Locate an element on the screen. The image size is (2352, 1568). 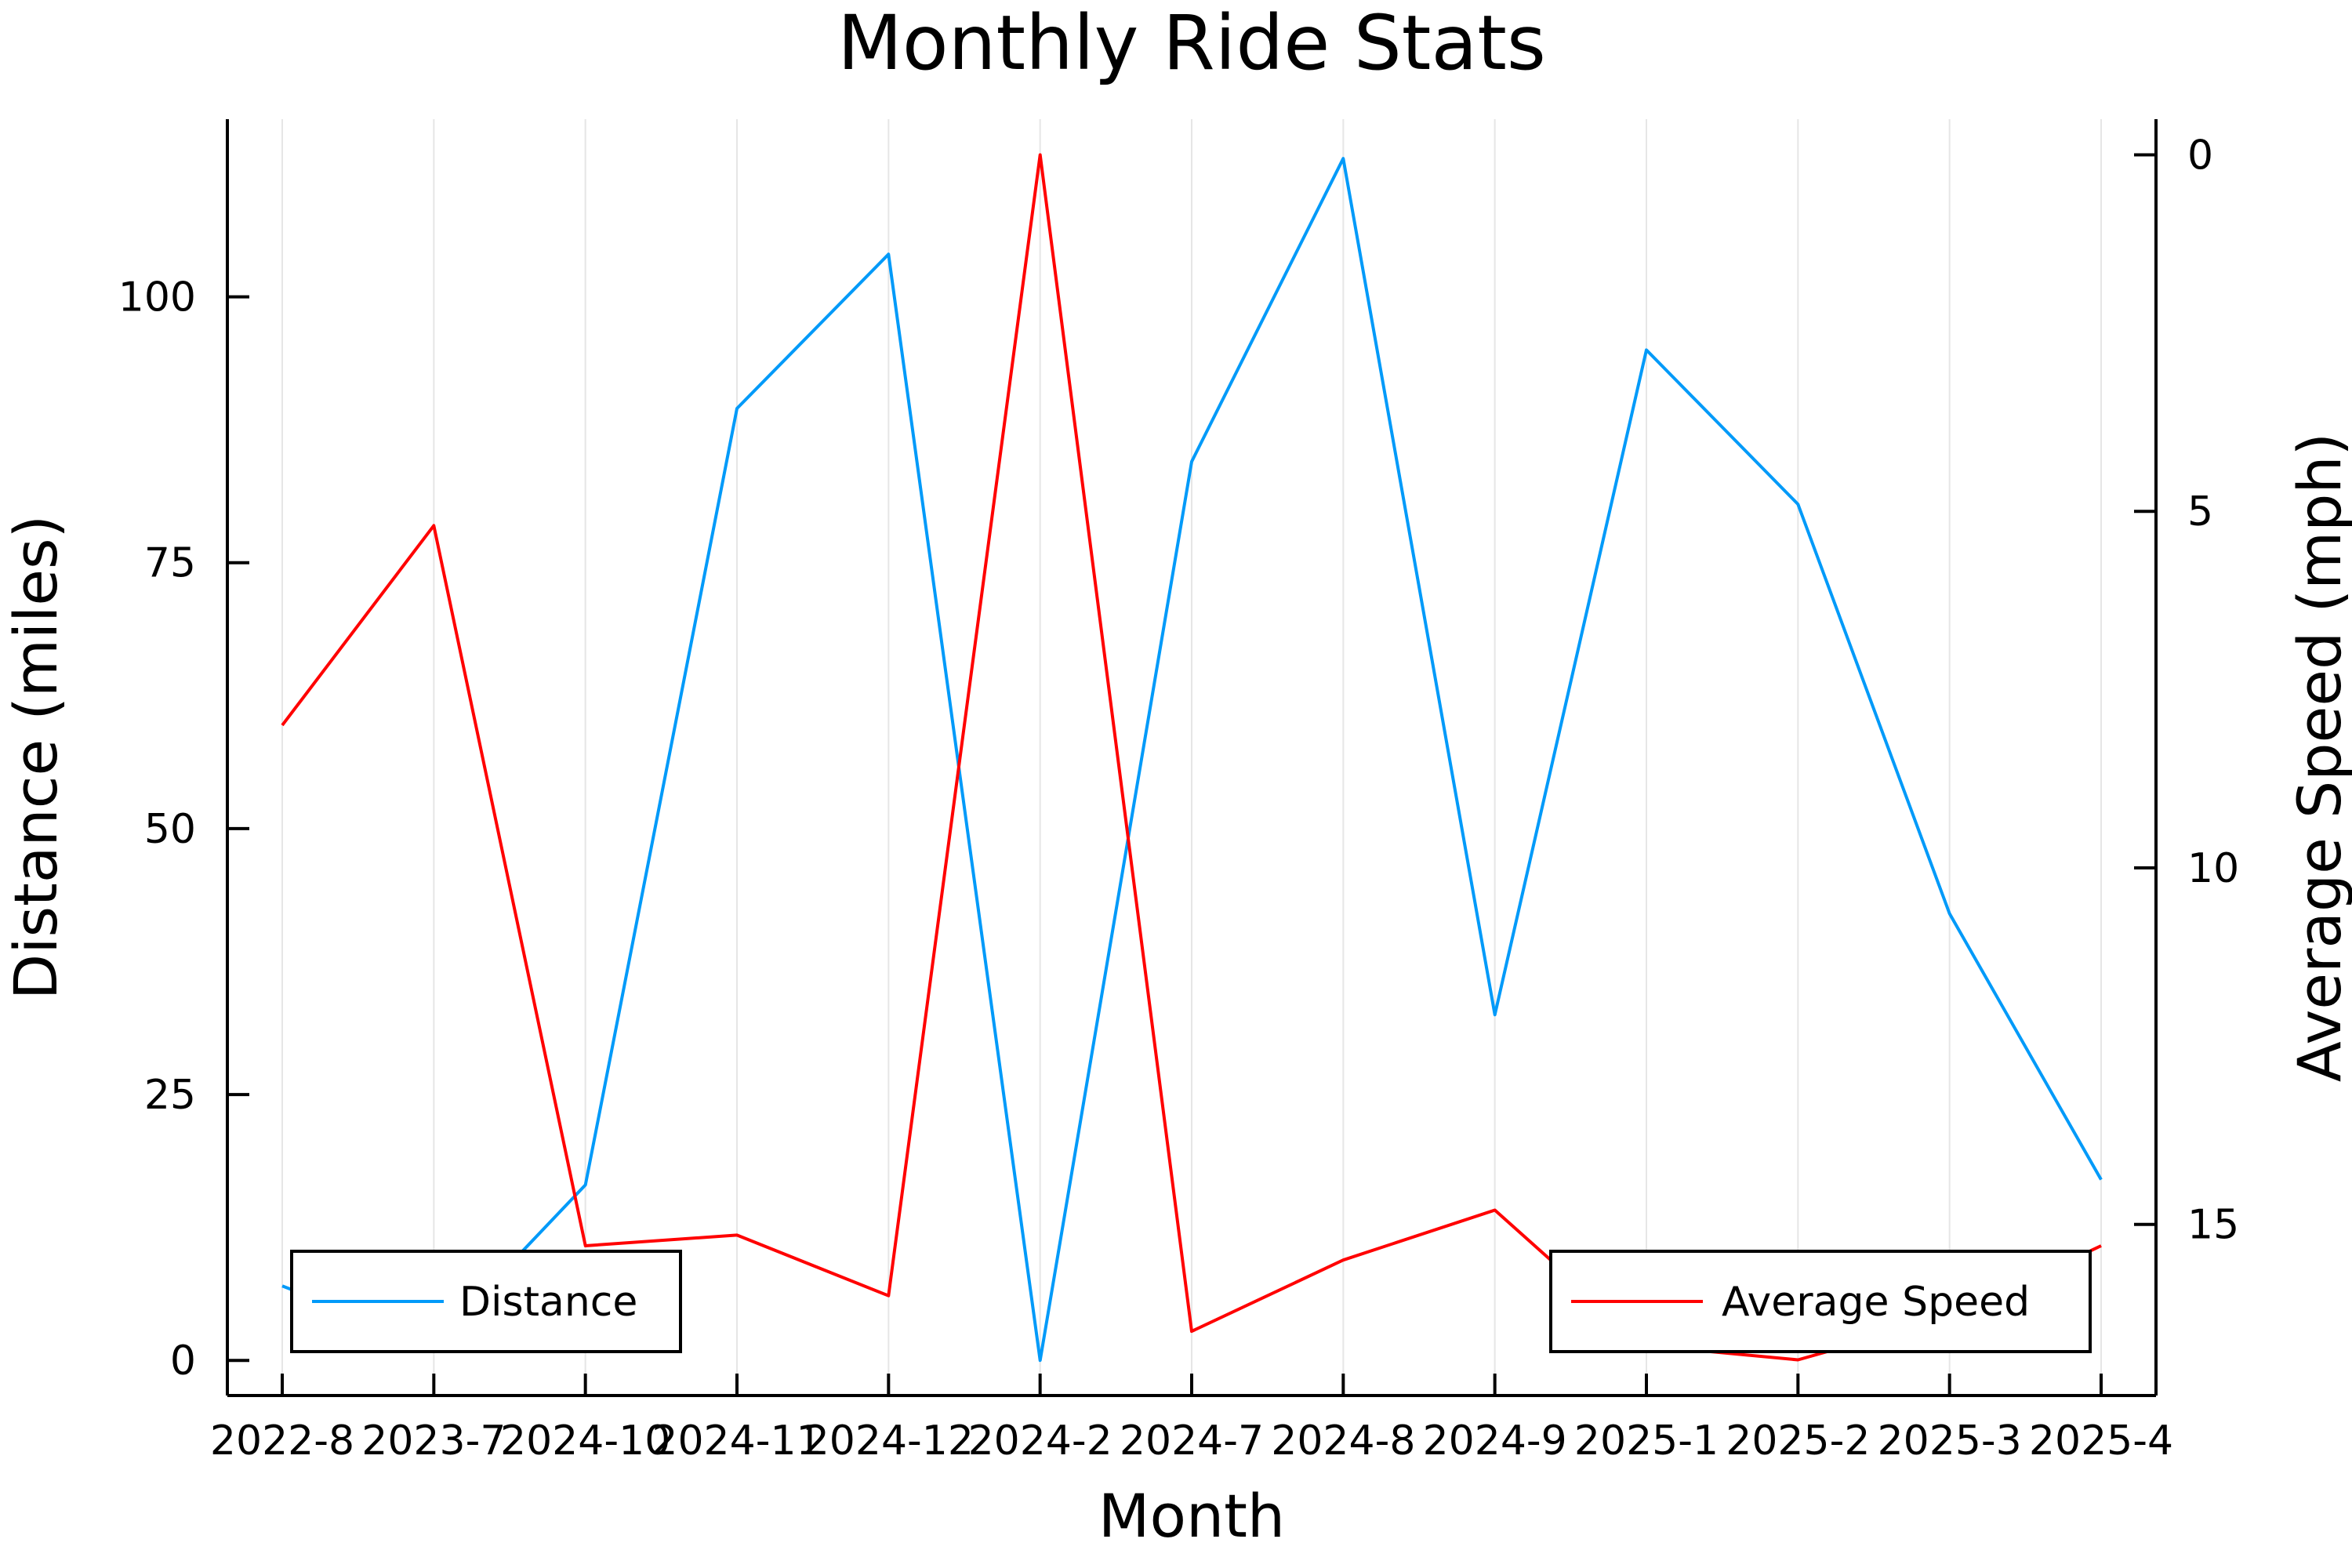
y-ticks: 0 25 50 75 100 is located at coordinates (183, 829).